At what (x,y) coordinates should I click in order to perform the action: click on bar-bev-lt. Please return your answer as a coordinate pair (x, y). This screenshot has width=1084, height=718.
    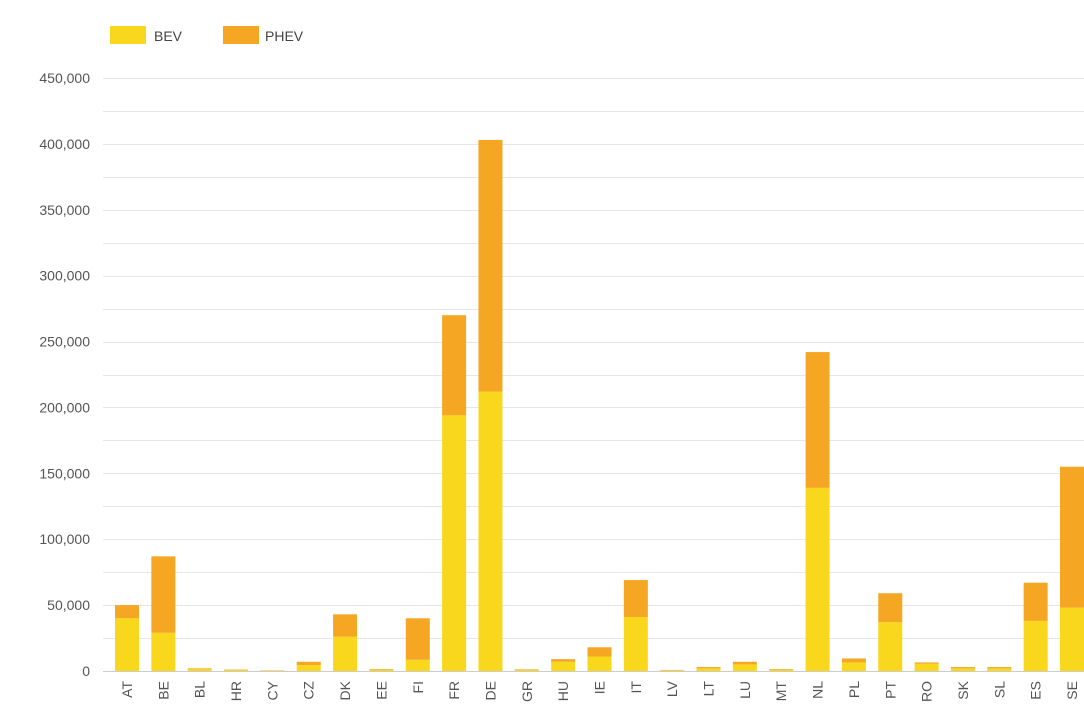
    Looking at the image, I should click on (708, 669).